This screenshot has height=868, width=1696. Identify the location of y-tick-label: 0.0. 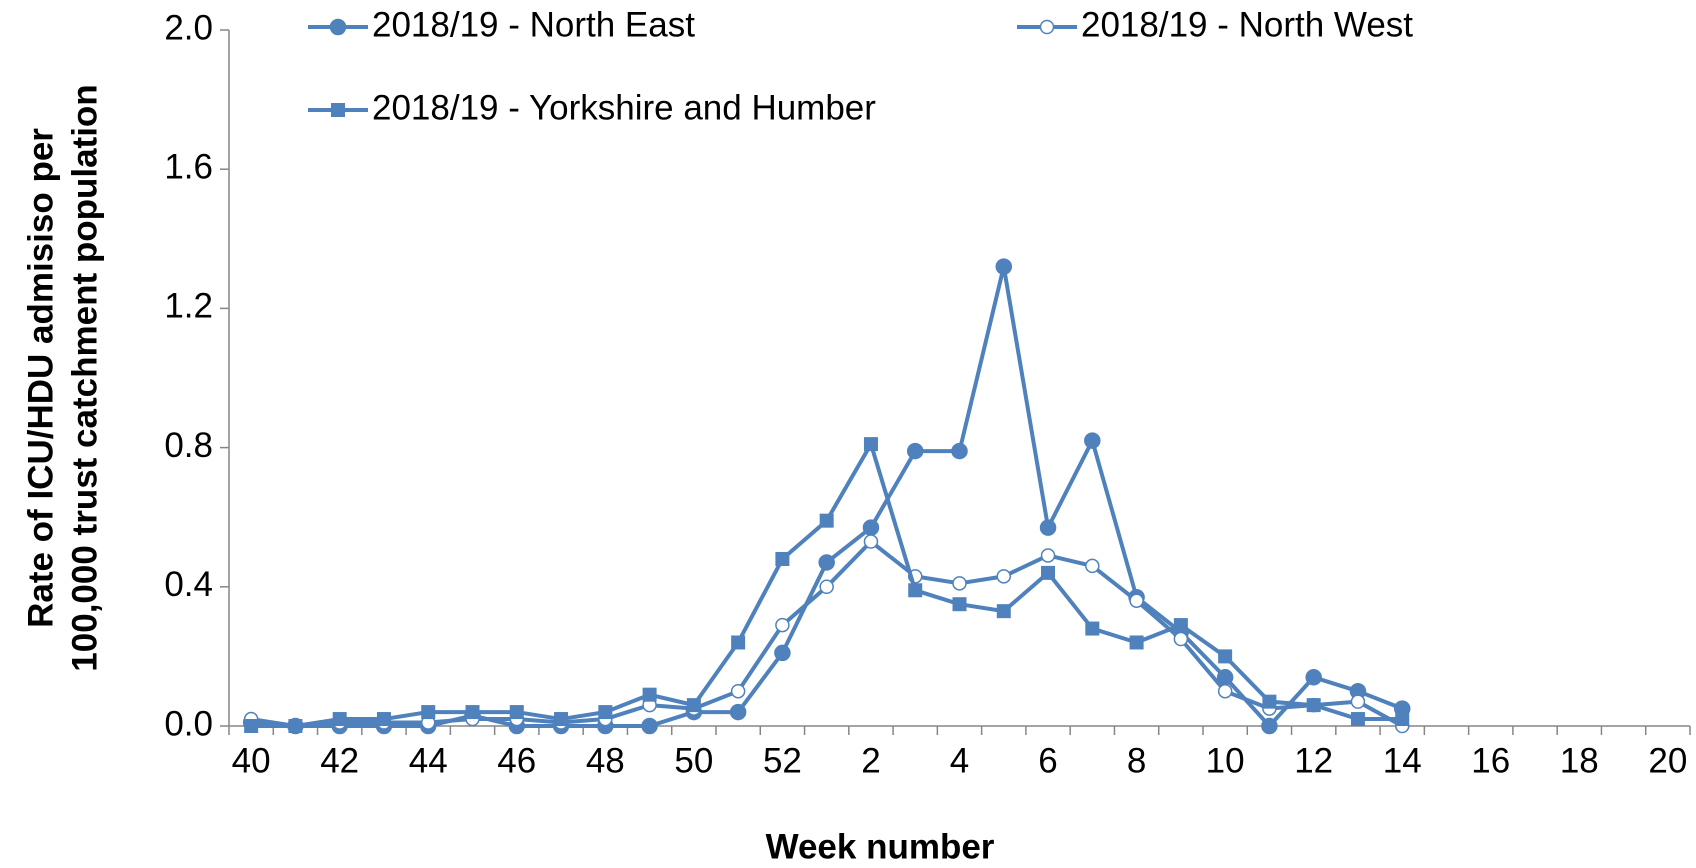
(188, 723).